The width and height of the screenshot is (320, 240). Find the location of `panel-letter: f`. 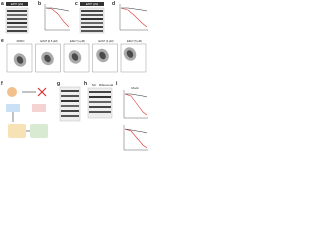

panel-letter: f is located at coordinates (2, 84).